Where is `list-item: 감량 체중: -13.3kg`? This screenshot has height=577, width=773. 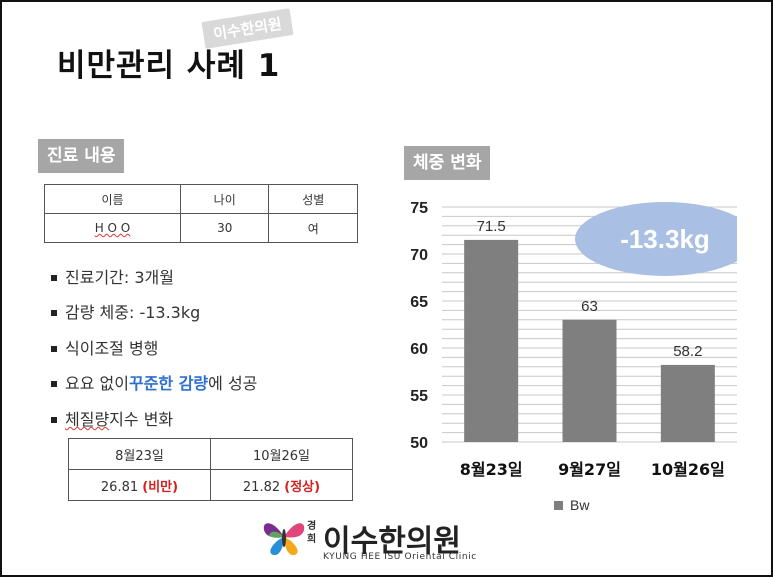 list-item: 감량 체중: -13.3kg is located at coordinates (154, 314).